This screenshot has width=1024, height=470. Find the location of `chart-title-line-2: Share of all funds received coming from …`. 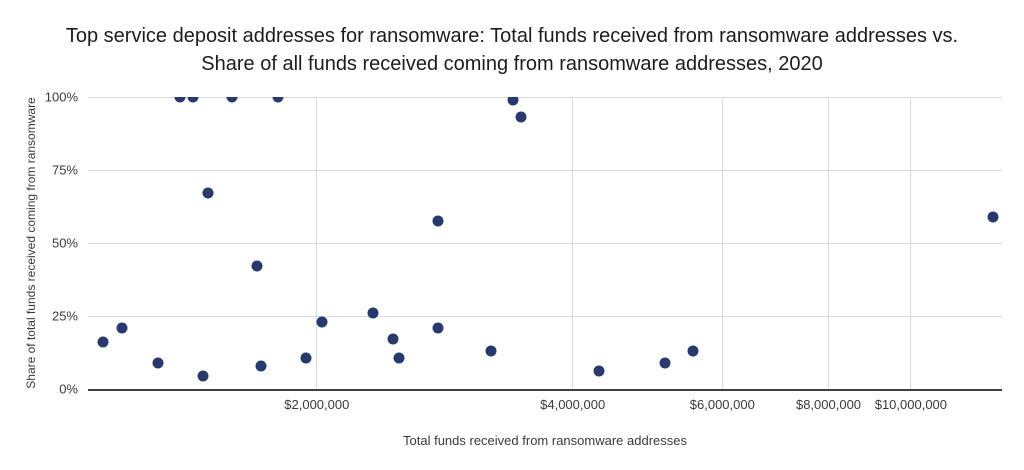

chart-title-line-2: Share of all funds received coming from … is located at coordinates (512, 64).